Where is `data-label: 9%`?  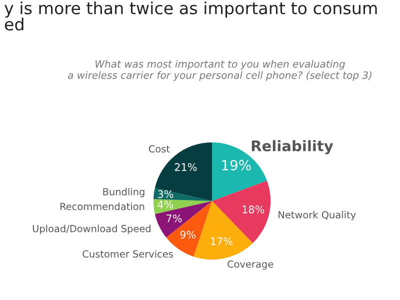
data-label: 9% is located at coordinates (188, 234).